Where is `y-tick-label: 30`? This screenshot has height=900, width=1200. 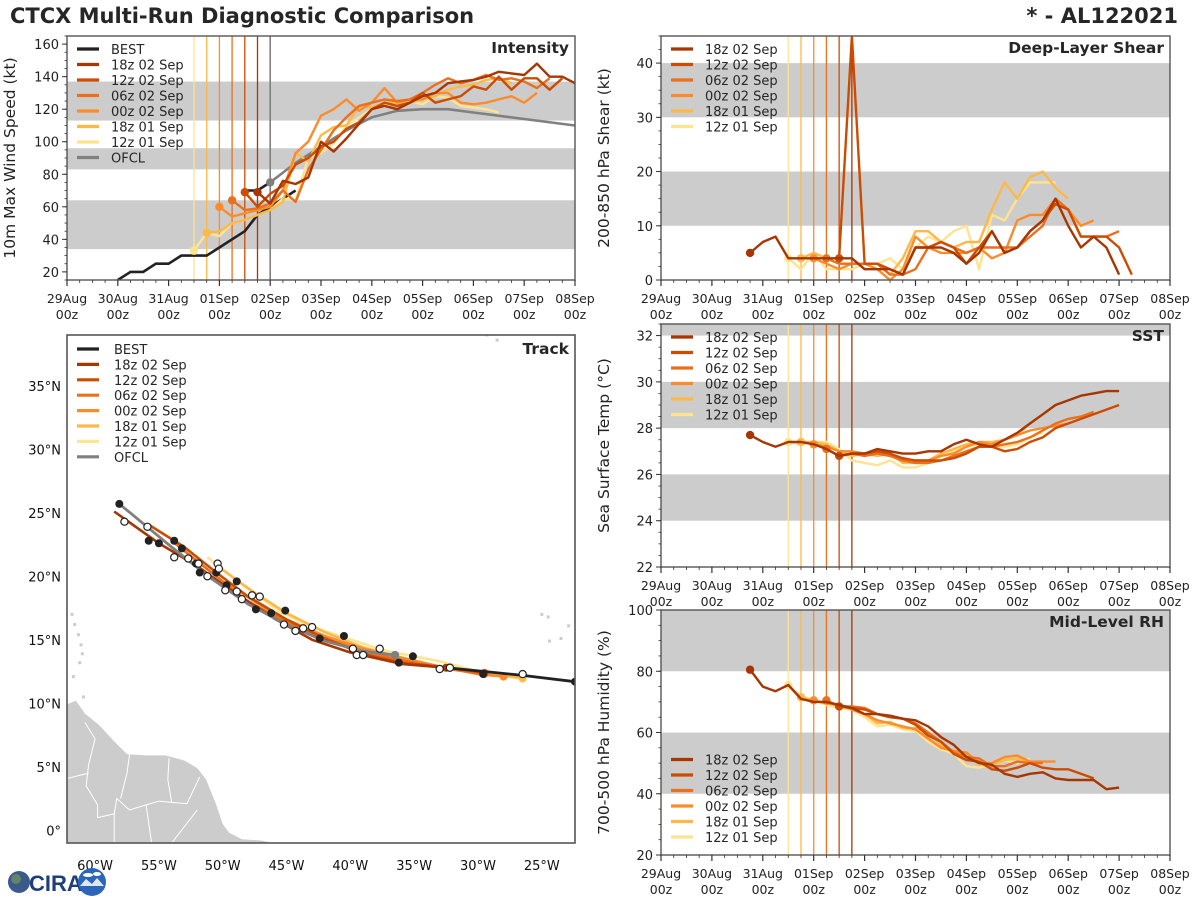
y-tick-label: 30 is located at coordinates (644, 118).